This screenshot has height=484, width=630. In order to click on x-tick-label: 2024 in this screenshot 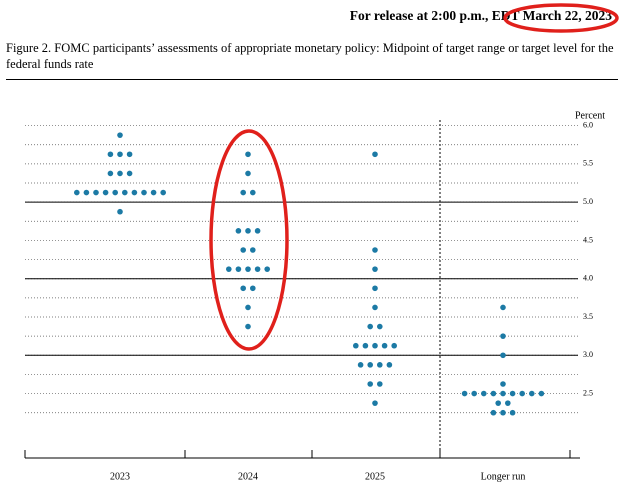, I will do `click(248, 476)`.